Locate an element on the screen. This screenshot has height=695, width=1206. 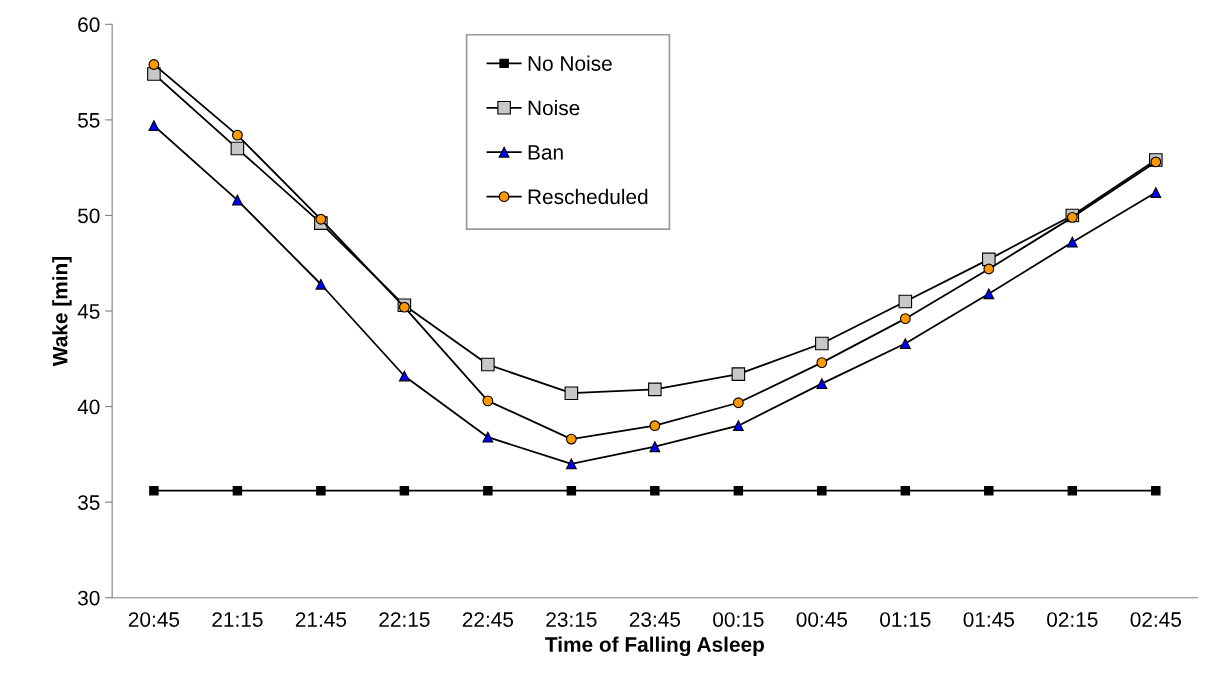
y-tick-label: 35 is located at coordinates (88, 502).